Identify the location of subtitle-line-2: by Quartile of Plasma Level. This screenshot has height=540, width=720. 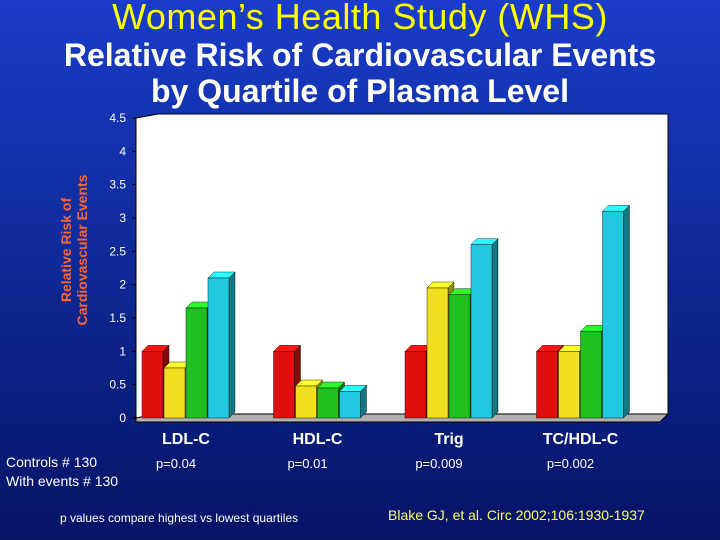
(360, 91).